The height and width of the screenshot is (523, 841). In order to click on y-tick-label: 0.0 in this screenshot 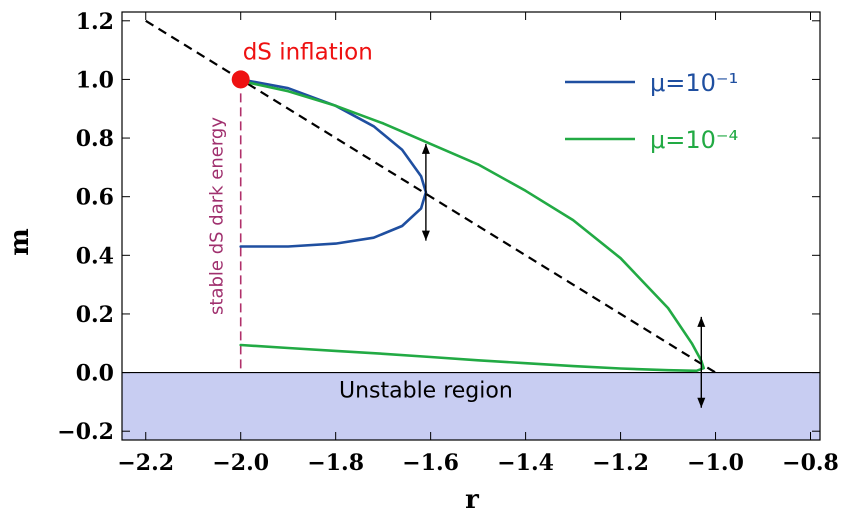, I will do `click(95, 374)`.